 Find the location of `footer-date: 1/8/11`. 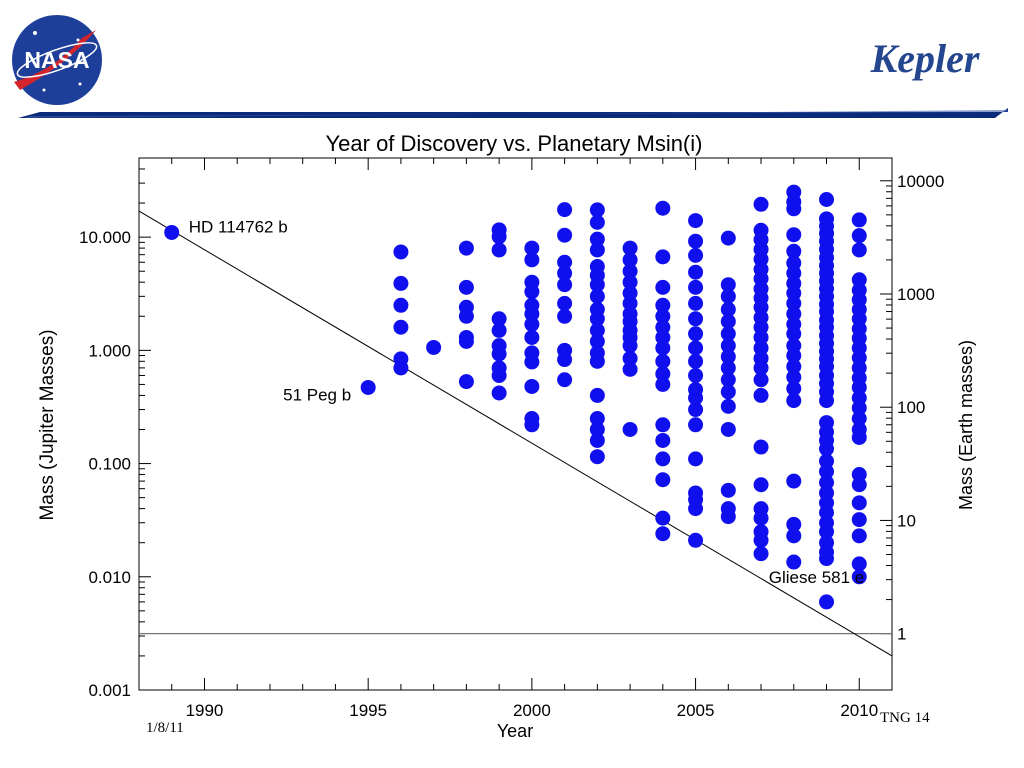

footer-date: 1/8/11 is located at coordinates (165, 728).